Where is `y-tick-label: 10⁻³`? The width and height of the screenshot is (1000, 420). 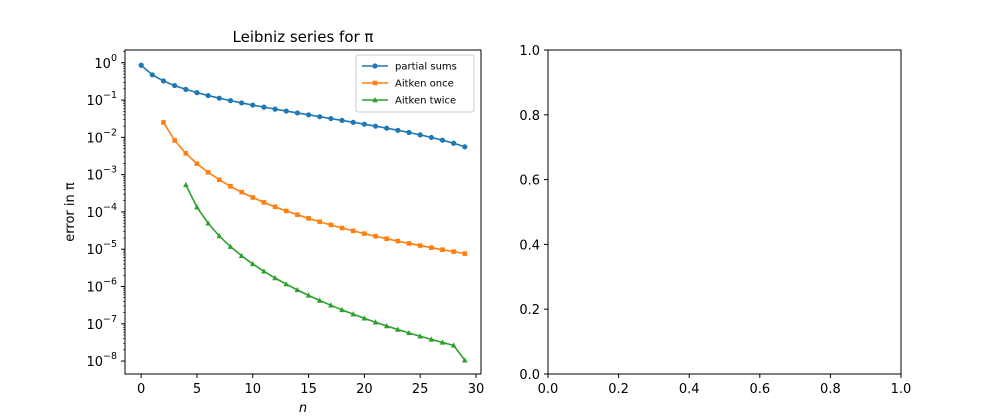 y-tick-label: 10⁻³ is located at coordinates (101, 174).